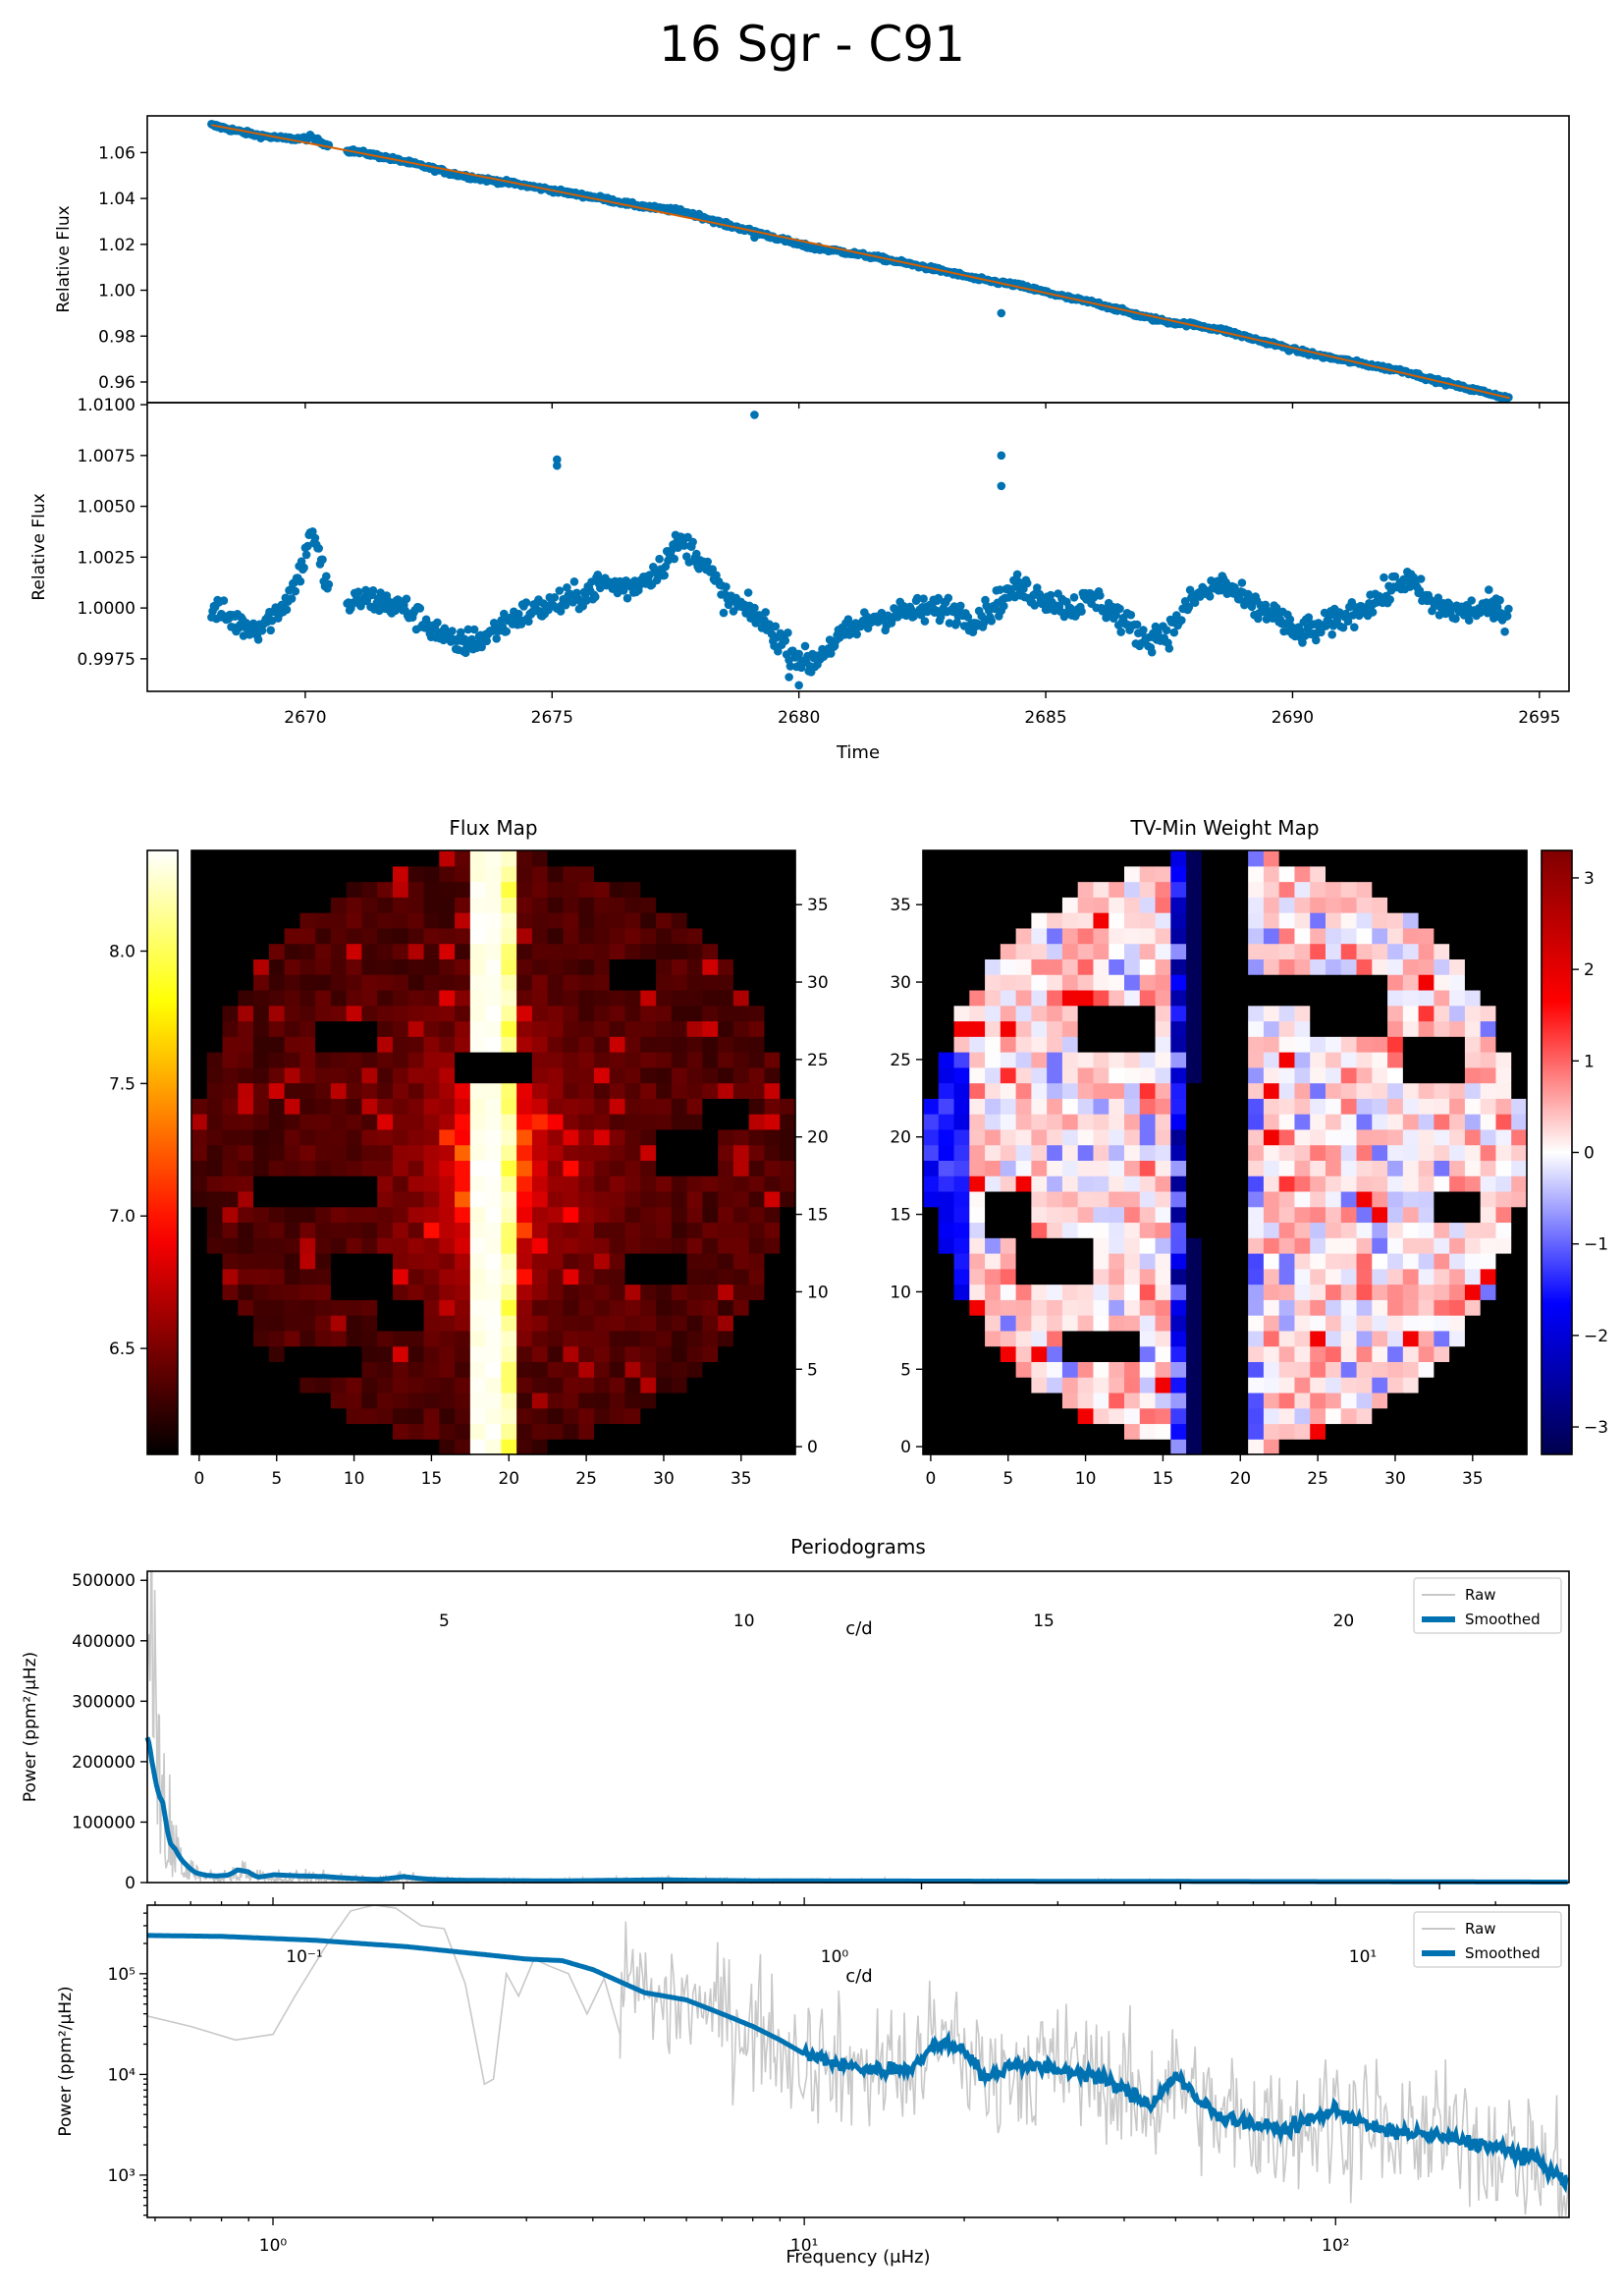 This screenshot has height=2296, width=1624. What do you see at coordinates (900, 1216) in the screenshot?
I see `weight-ytick-label: 15` at bounding box center [900, 1216].